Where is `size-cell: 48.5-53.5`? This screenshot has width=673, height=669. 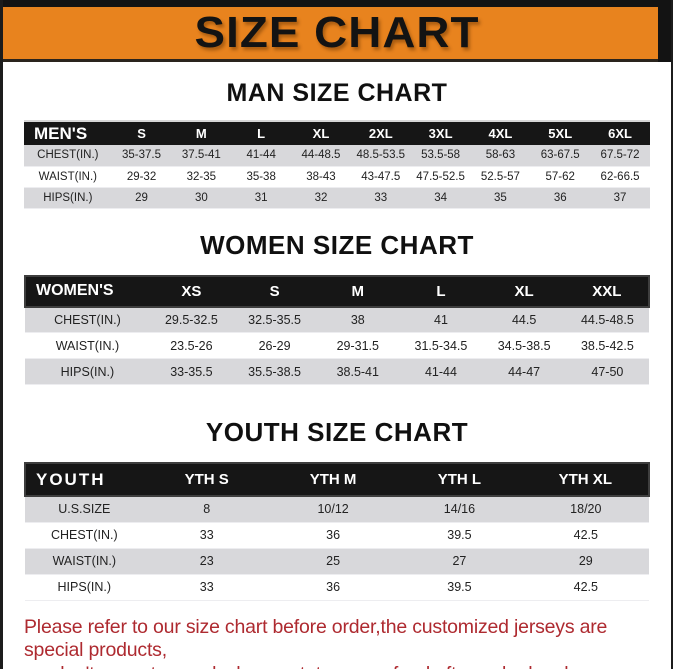
size-cell: 48.5-53.5 is located at coordinates (380, 156).